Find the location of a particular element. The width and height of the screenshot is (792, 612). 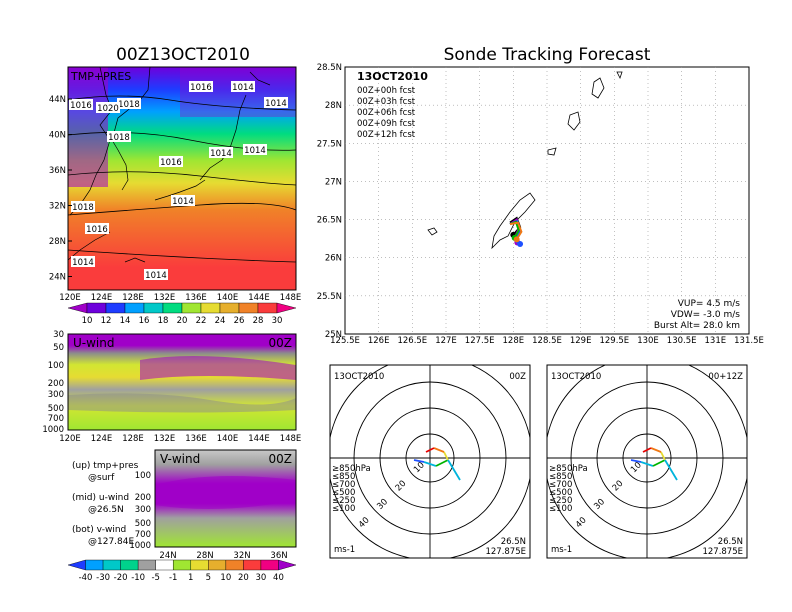

v-wind-label: V-wind is located at coordinates (180, 459).